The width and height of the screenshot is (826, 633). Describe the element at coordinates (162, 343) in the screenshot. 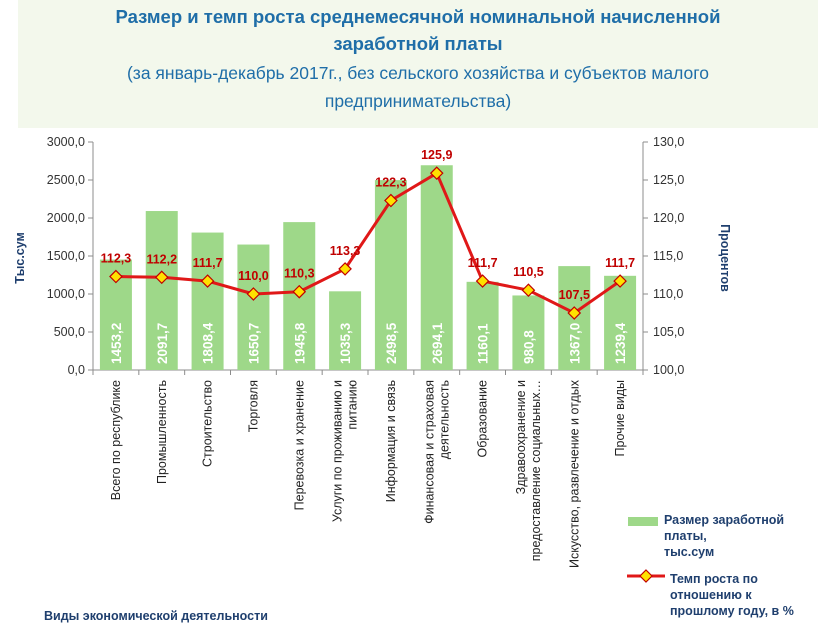

I see `bar-value-label: 2091,7` at that location.